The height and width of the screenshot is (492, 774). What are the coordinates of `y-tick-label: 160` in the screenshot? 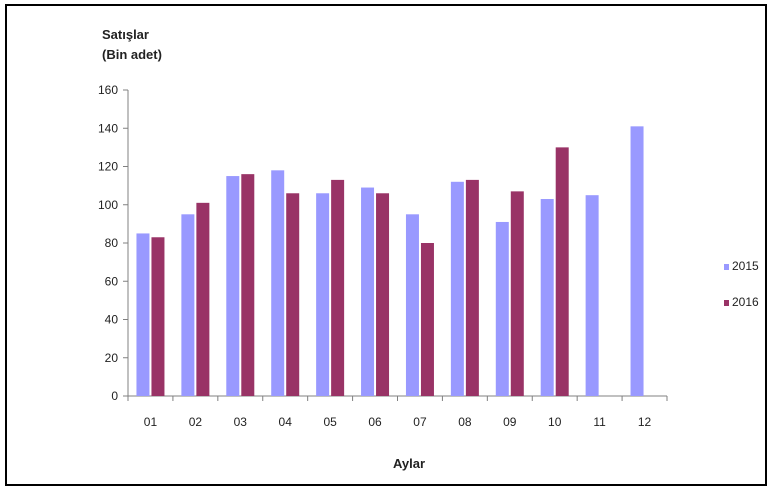 It's located at (108, 90).